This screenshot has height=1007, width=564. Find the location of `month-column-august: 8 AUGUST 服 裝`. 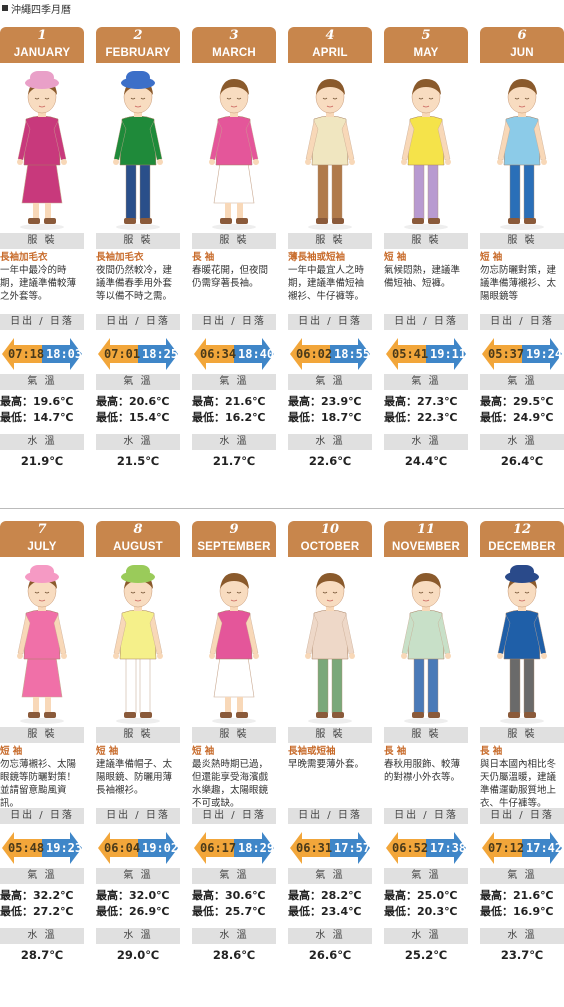

month-column-august: 8 AUGUST 服 裝 is located at coordinates (138, 743).